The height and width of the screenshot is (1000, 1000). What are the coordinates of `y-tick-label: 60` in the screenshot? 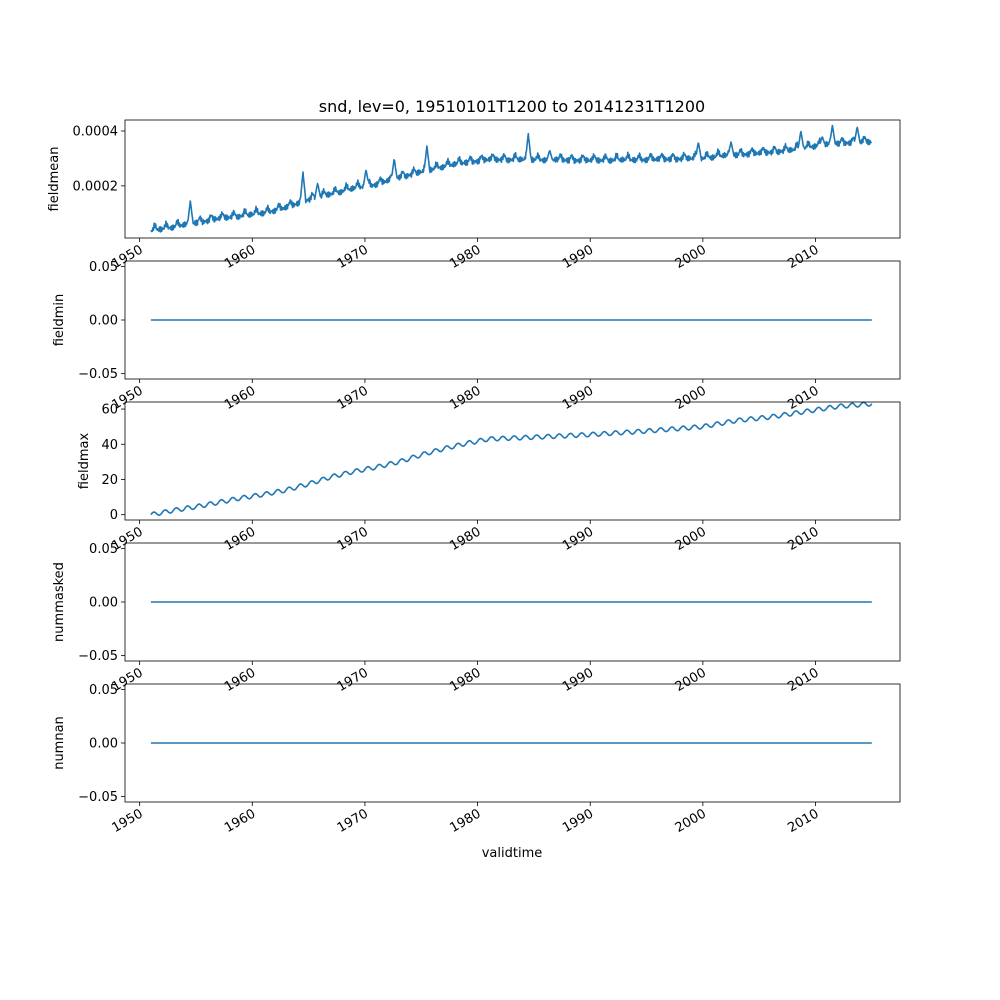 It's located at (109, 410).